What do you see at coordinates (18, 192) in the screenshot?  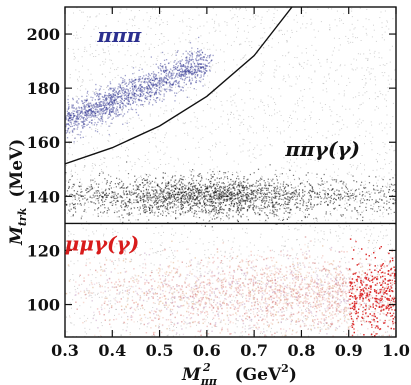 I see `y-axis-title: Mtrk(MeV)` at bounding box center [18, 192].